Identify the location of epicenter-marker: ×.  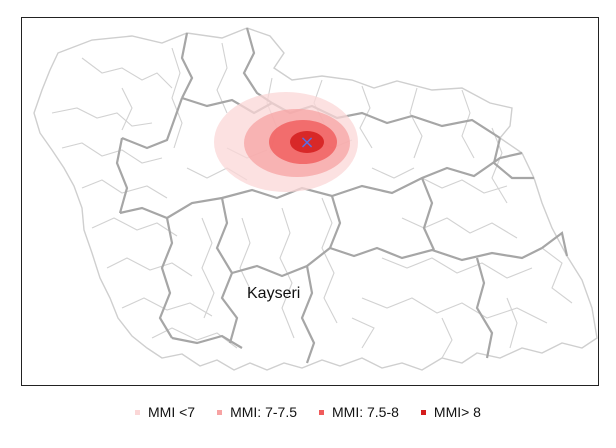
(306, 142).